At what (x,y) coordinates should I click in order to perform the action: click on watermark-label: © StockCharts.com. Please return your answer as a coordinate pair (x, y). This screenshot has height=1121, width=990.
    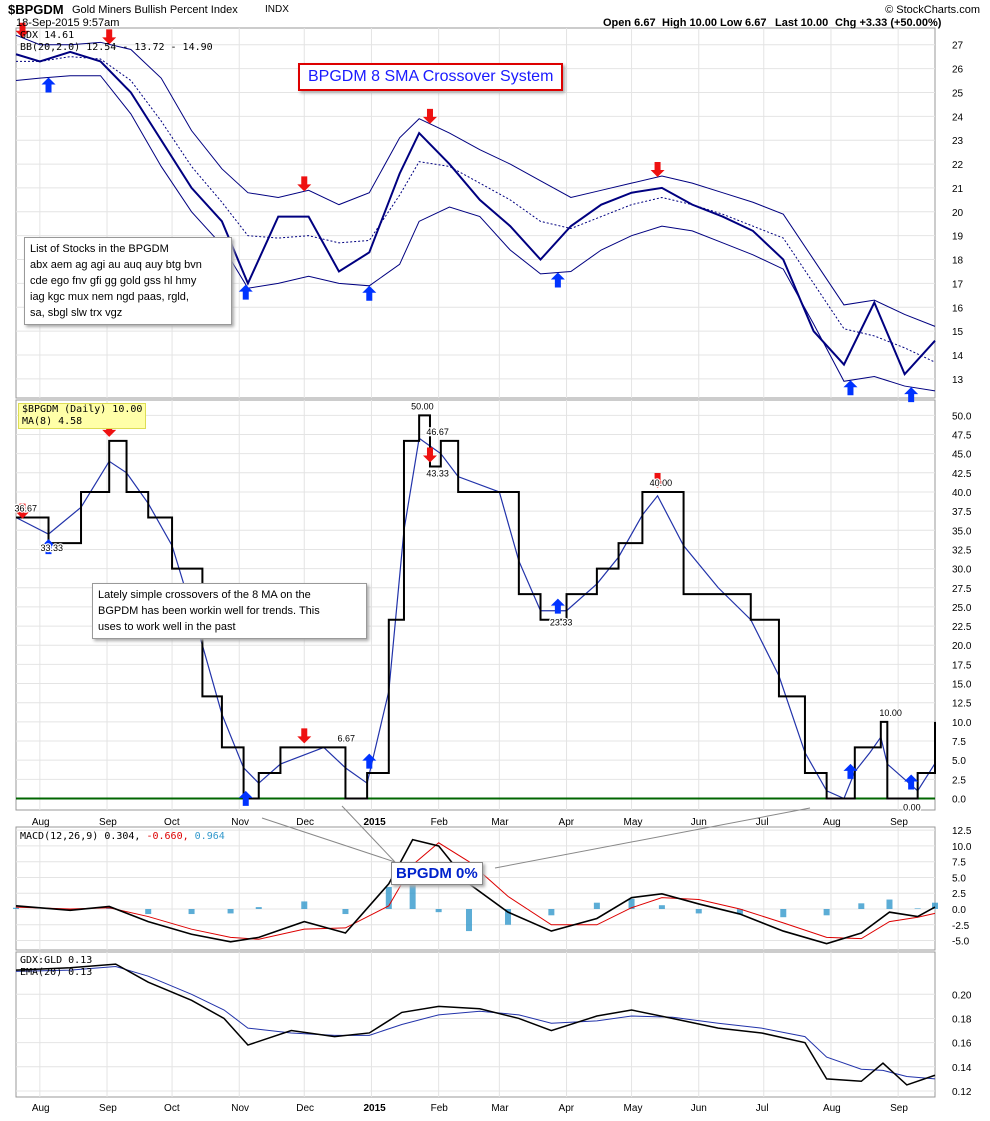
    Looking at the image, I should click on (932, 10).